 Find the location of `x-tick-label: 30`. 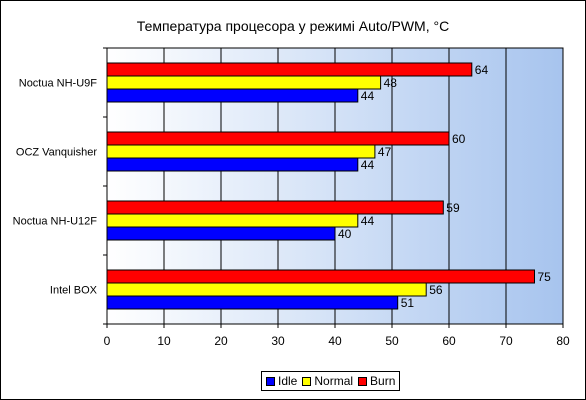

x-tick-label: 30 is located at coordinates (278, 341).